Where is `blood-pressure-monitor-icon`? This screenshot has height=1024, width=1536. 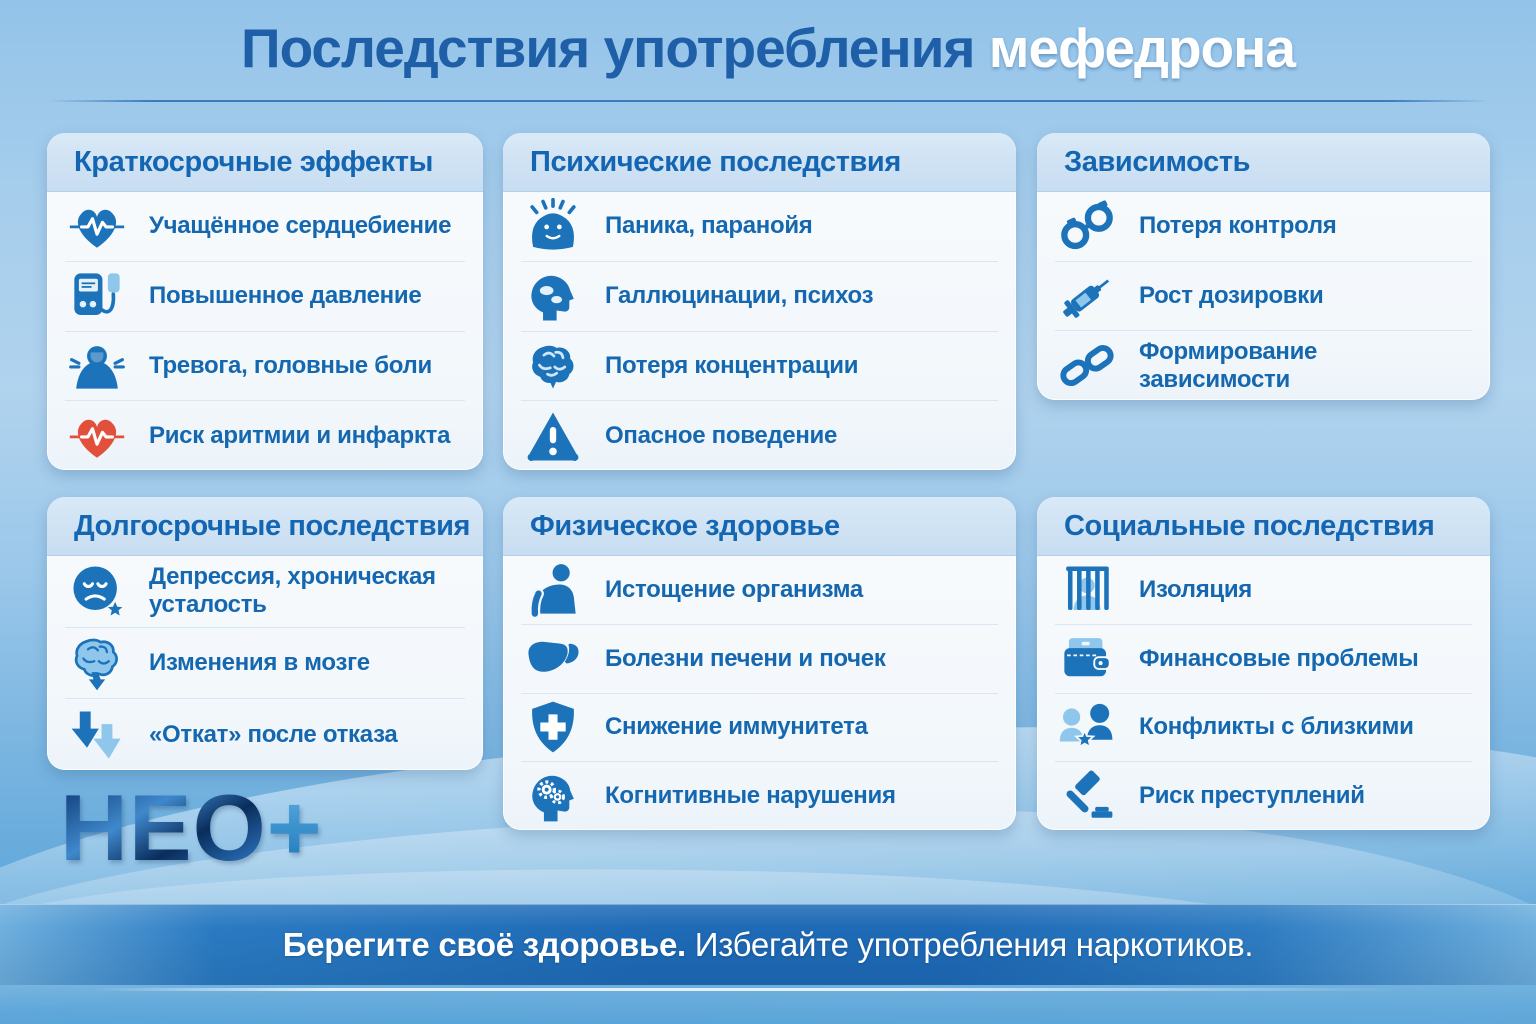 blood-pressure-monitor-icon is located at coordinates (97, 296).